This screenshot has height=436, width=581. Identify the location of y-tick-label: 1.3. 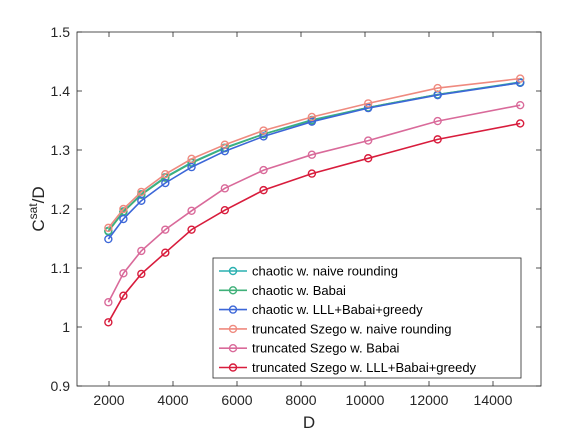
(61, 150).